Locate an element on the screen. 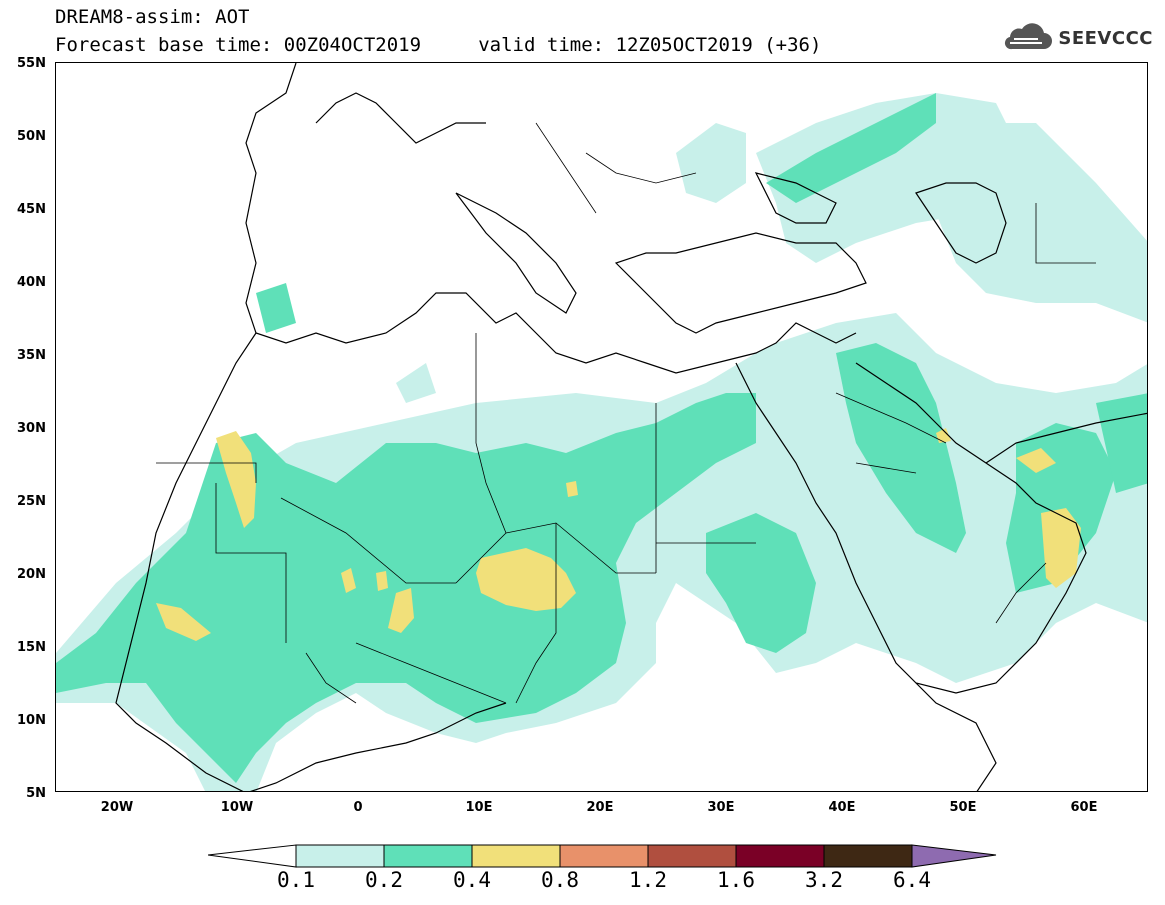 The image size is (1165, 905). lon-label-10w: 10W is located at coordinates (237, 807).